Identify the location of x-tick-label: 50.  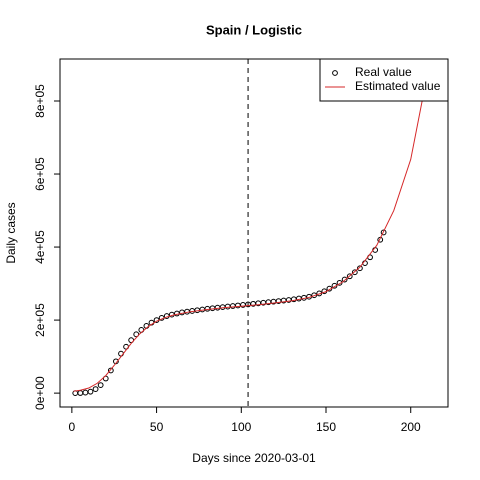
(157, 427).